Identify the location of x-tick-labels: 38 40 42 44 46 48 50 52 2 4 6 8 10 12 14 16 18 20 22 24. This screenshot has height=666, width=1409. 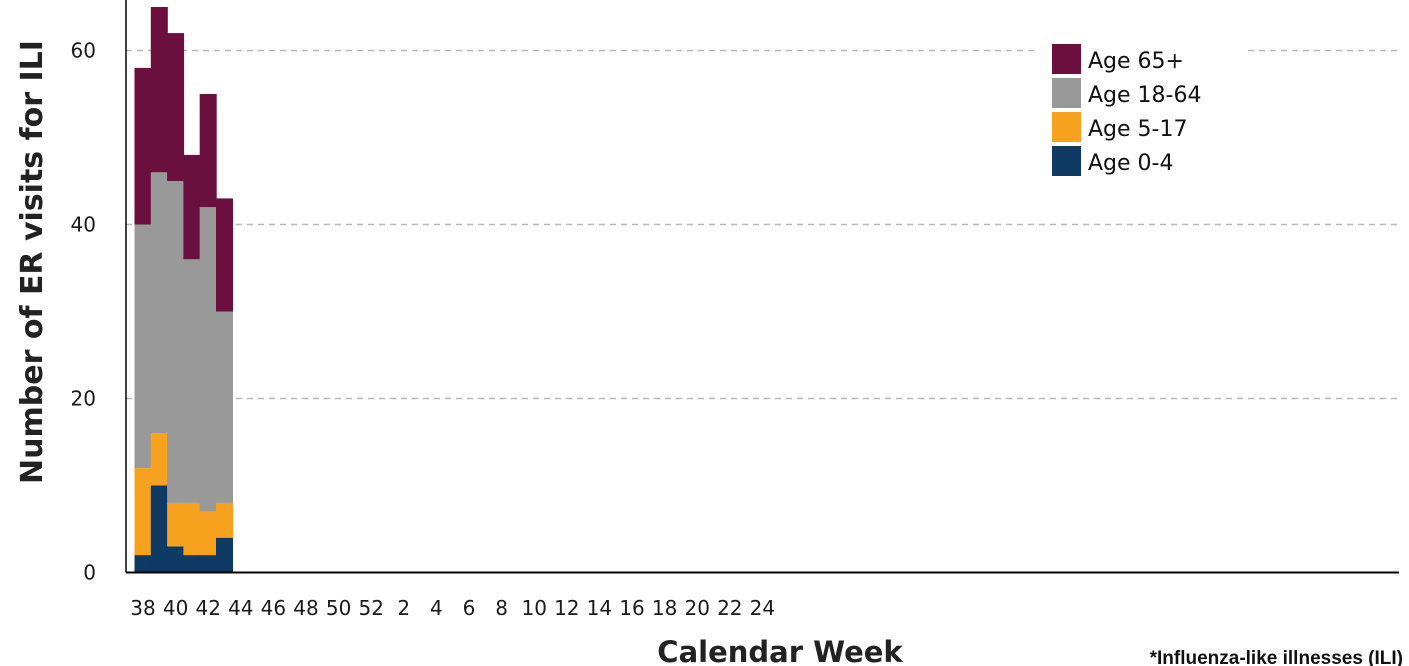
(452, 608).